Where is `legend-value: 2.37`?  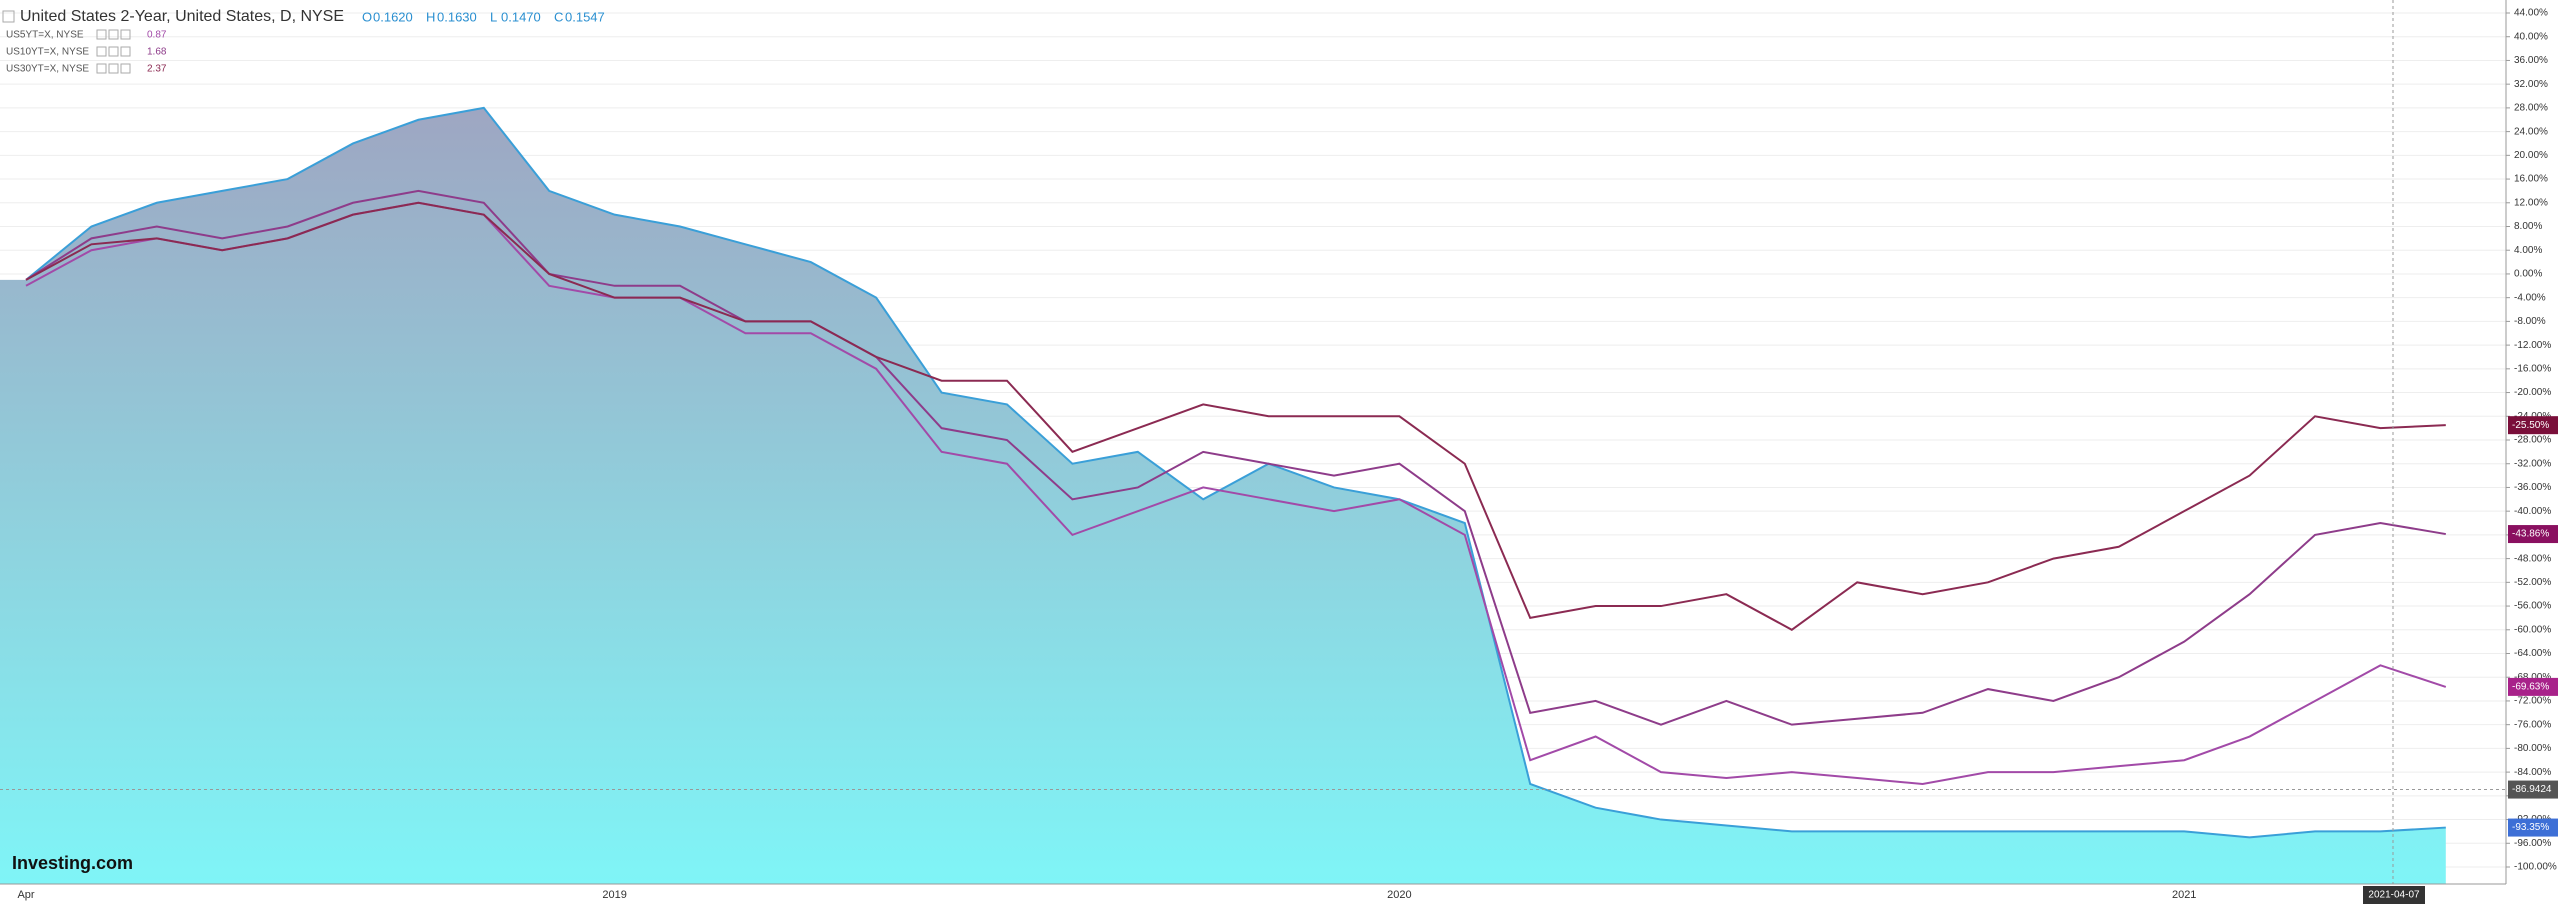 legend-value: 2.37 is located at coordinates (157, 69).